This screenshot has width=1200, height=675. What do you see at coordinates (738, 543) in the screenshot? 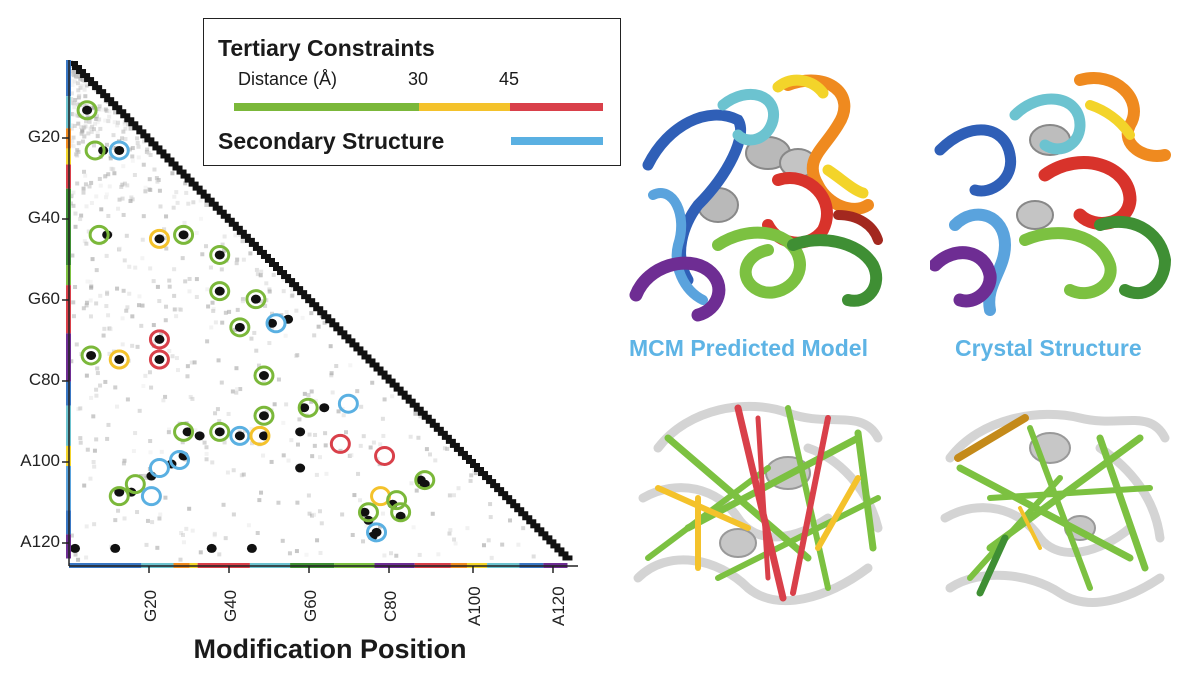
I see `ligand-blob` at bounding box center [738, 543].